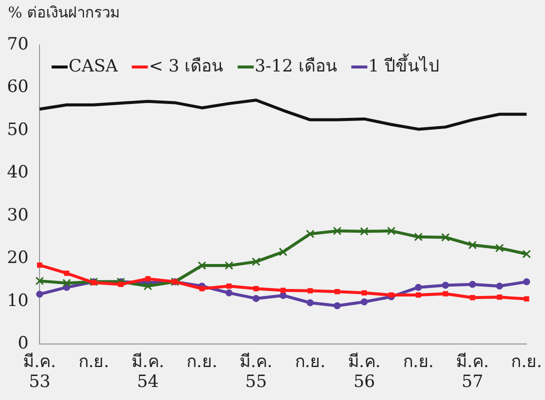 Image resolution: width=545 pixels, height=400 pixels. I want to click on legend-label: CASA, so click(93, 66).